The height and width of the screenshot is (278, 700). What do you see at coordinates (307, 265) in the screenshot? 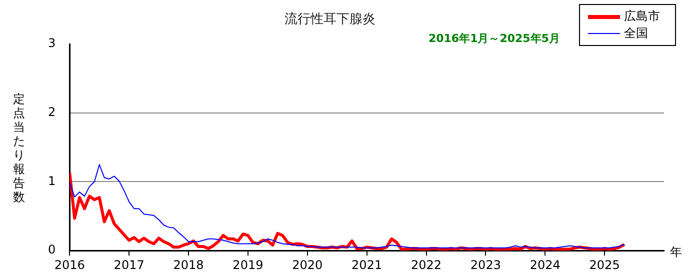
I see `x-tick-label: 2020` at bounding box center [307, 265].